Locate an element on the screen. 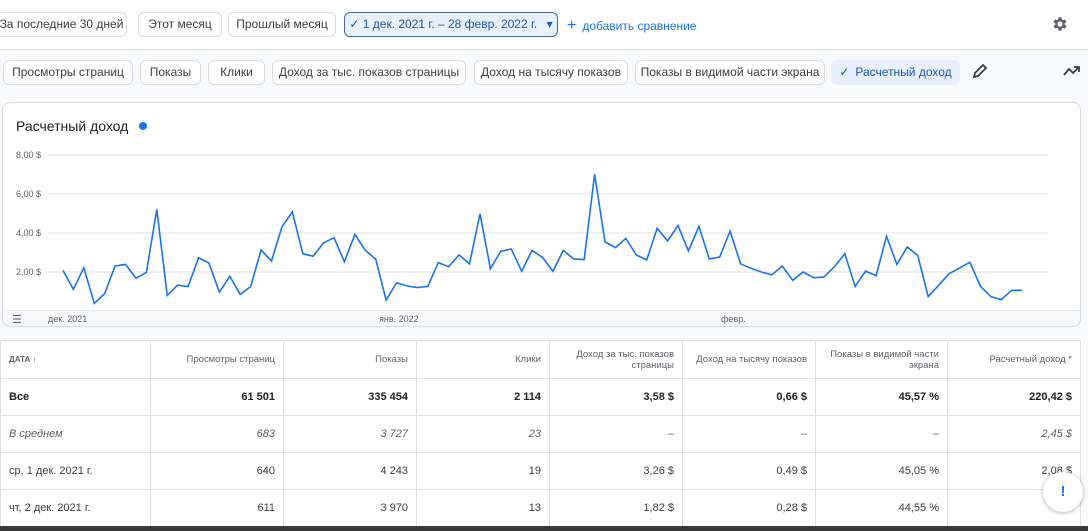 The image size is (1088, 531). table-cell: 1,82 $ is located at coordinates (616, 508).